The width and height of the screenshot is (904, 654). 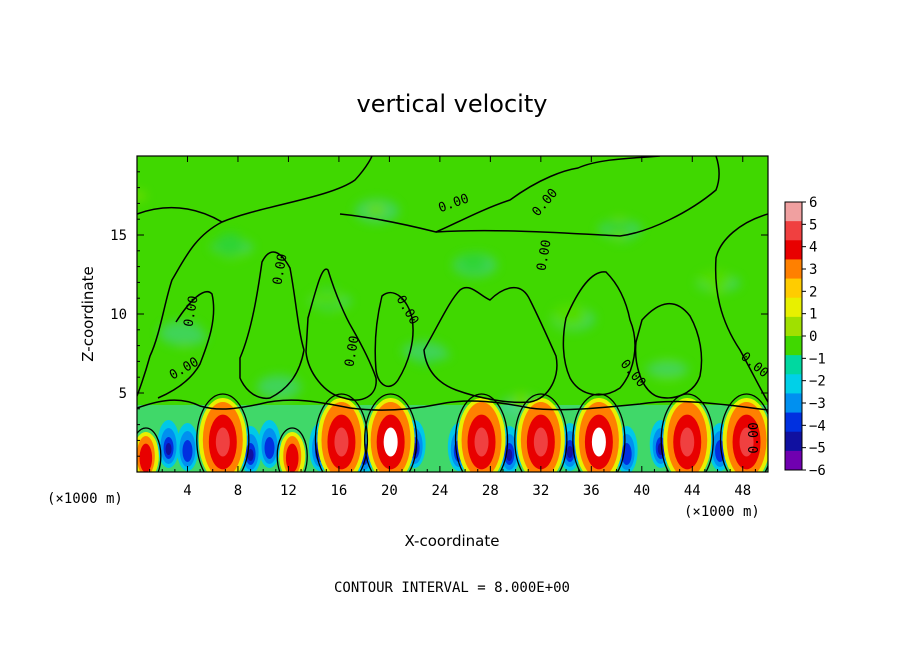 I want to click on chart-title: vertical velocity, so click(x=452, y=104).